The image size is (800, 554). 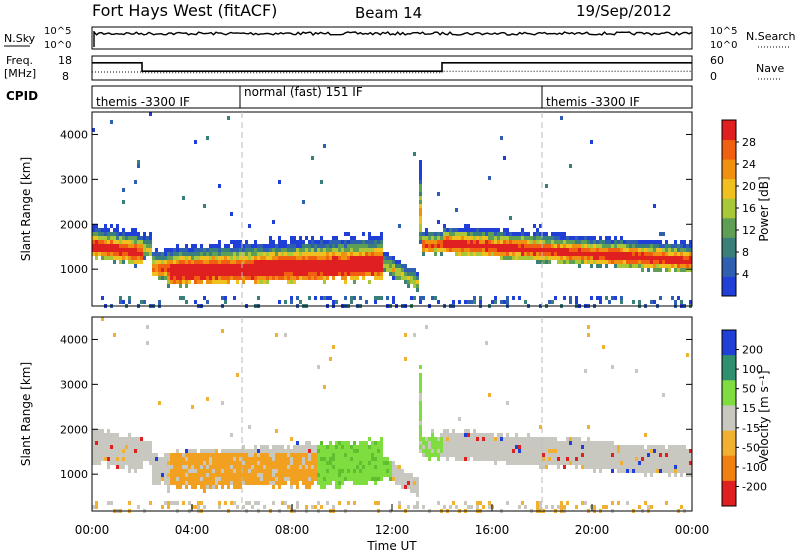 What do you see at coordinates (392, 38) in the screenshot?
I see `nsky-panel-frame` at bounding box center [392, 38].